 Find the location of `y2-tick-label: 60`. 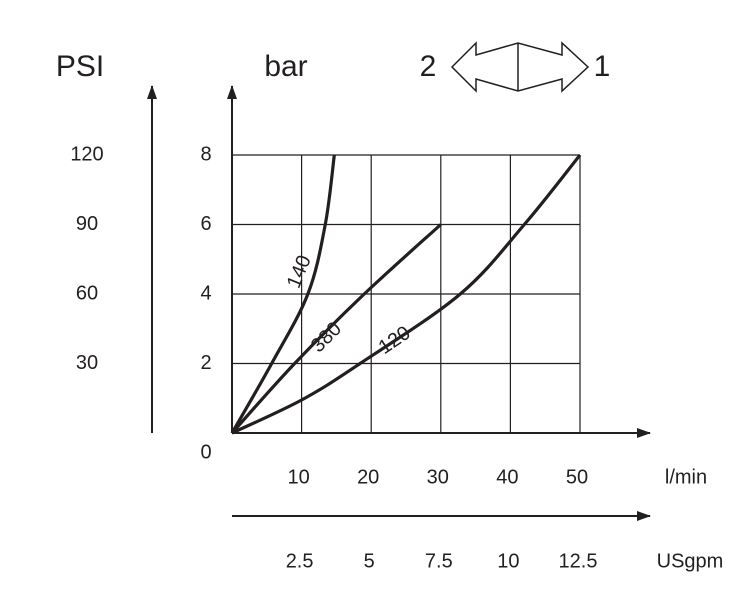

y2-tick-label: 60 is located at coordinates (87, 293).